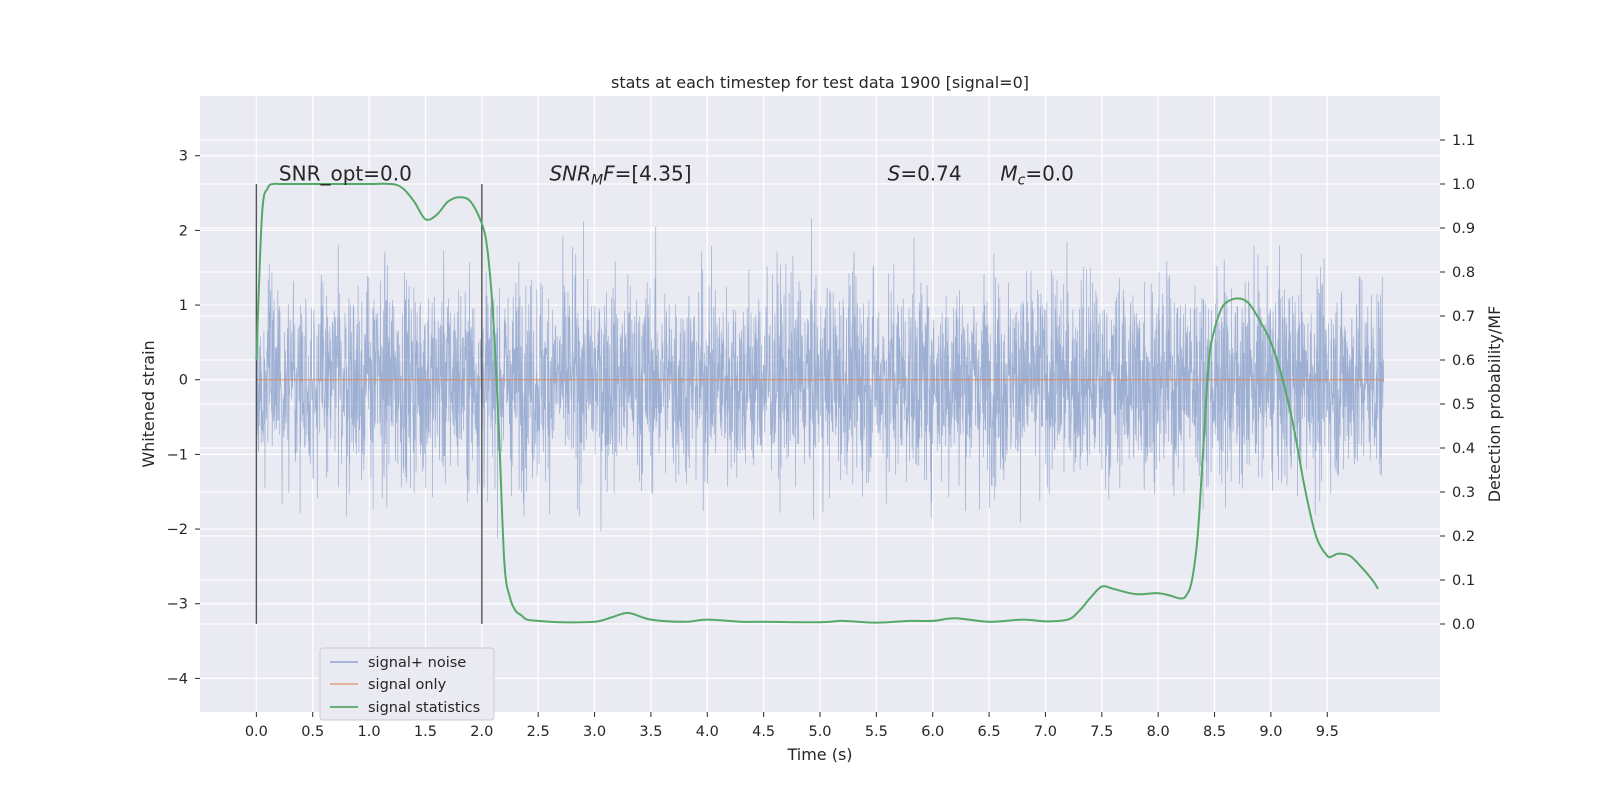 This screenshot has height=800, width=1600. I want to click on x-tick-label: 8.5, so click(1214, 732).